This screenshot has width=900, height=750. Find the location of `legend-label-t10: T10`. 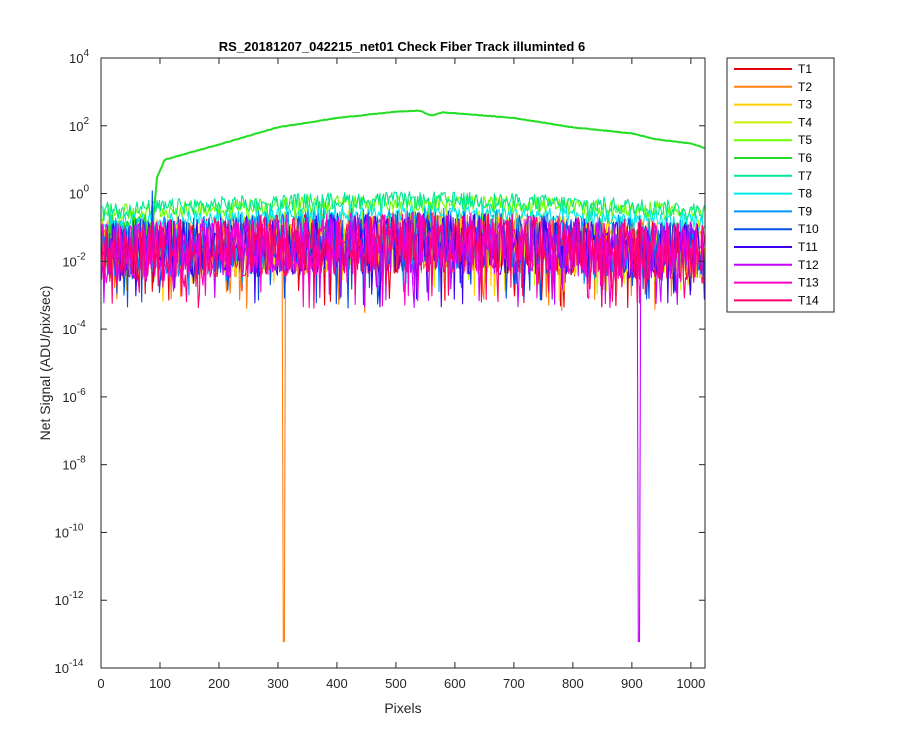

legend-label-t10: T10 is located at coordinates (808, 229).